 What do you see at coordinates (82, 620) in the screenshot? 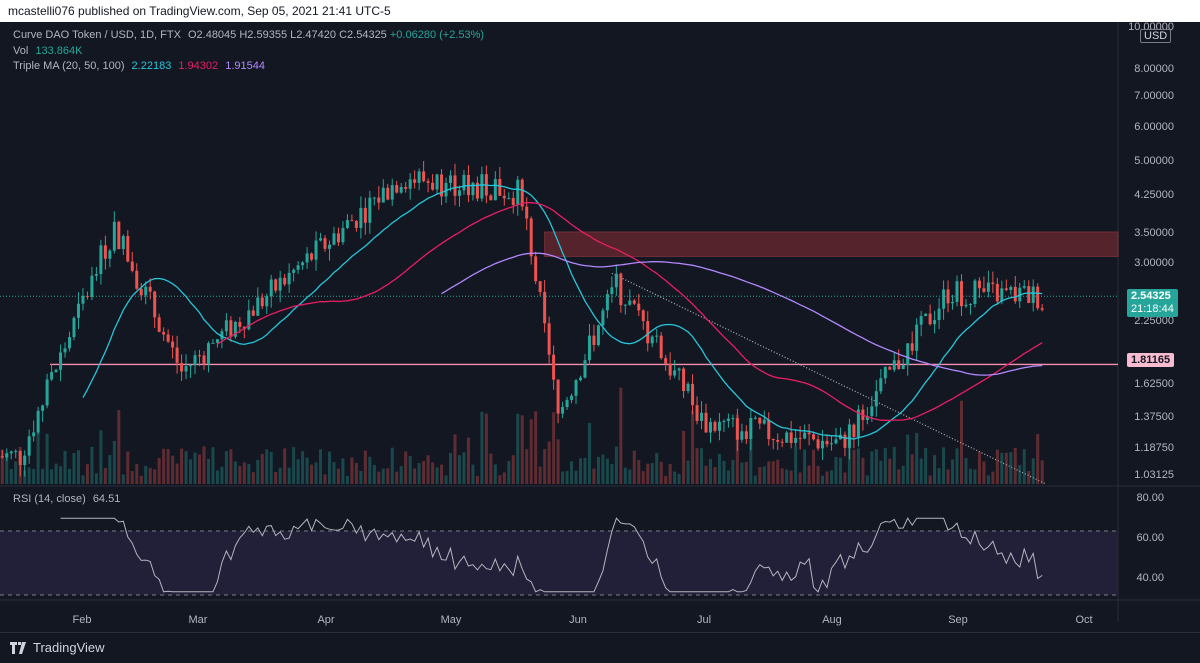
I see `time-tick-label: Feb` at bounding box center [82, 620].